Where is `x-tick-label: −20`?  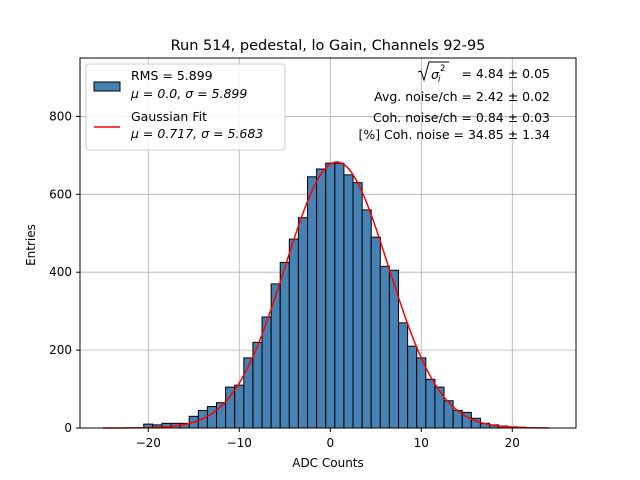
x-tick-label: −20 is located at coordinates (148, 443).